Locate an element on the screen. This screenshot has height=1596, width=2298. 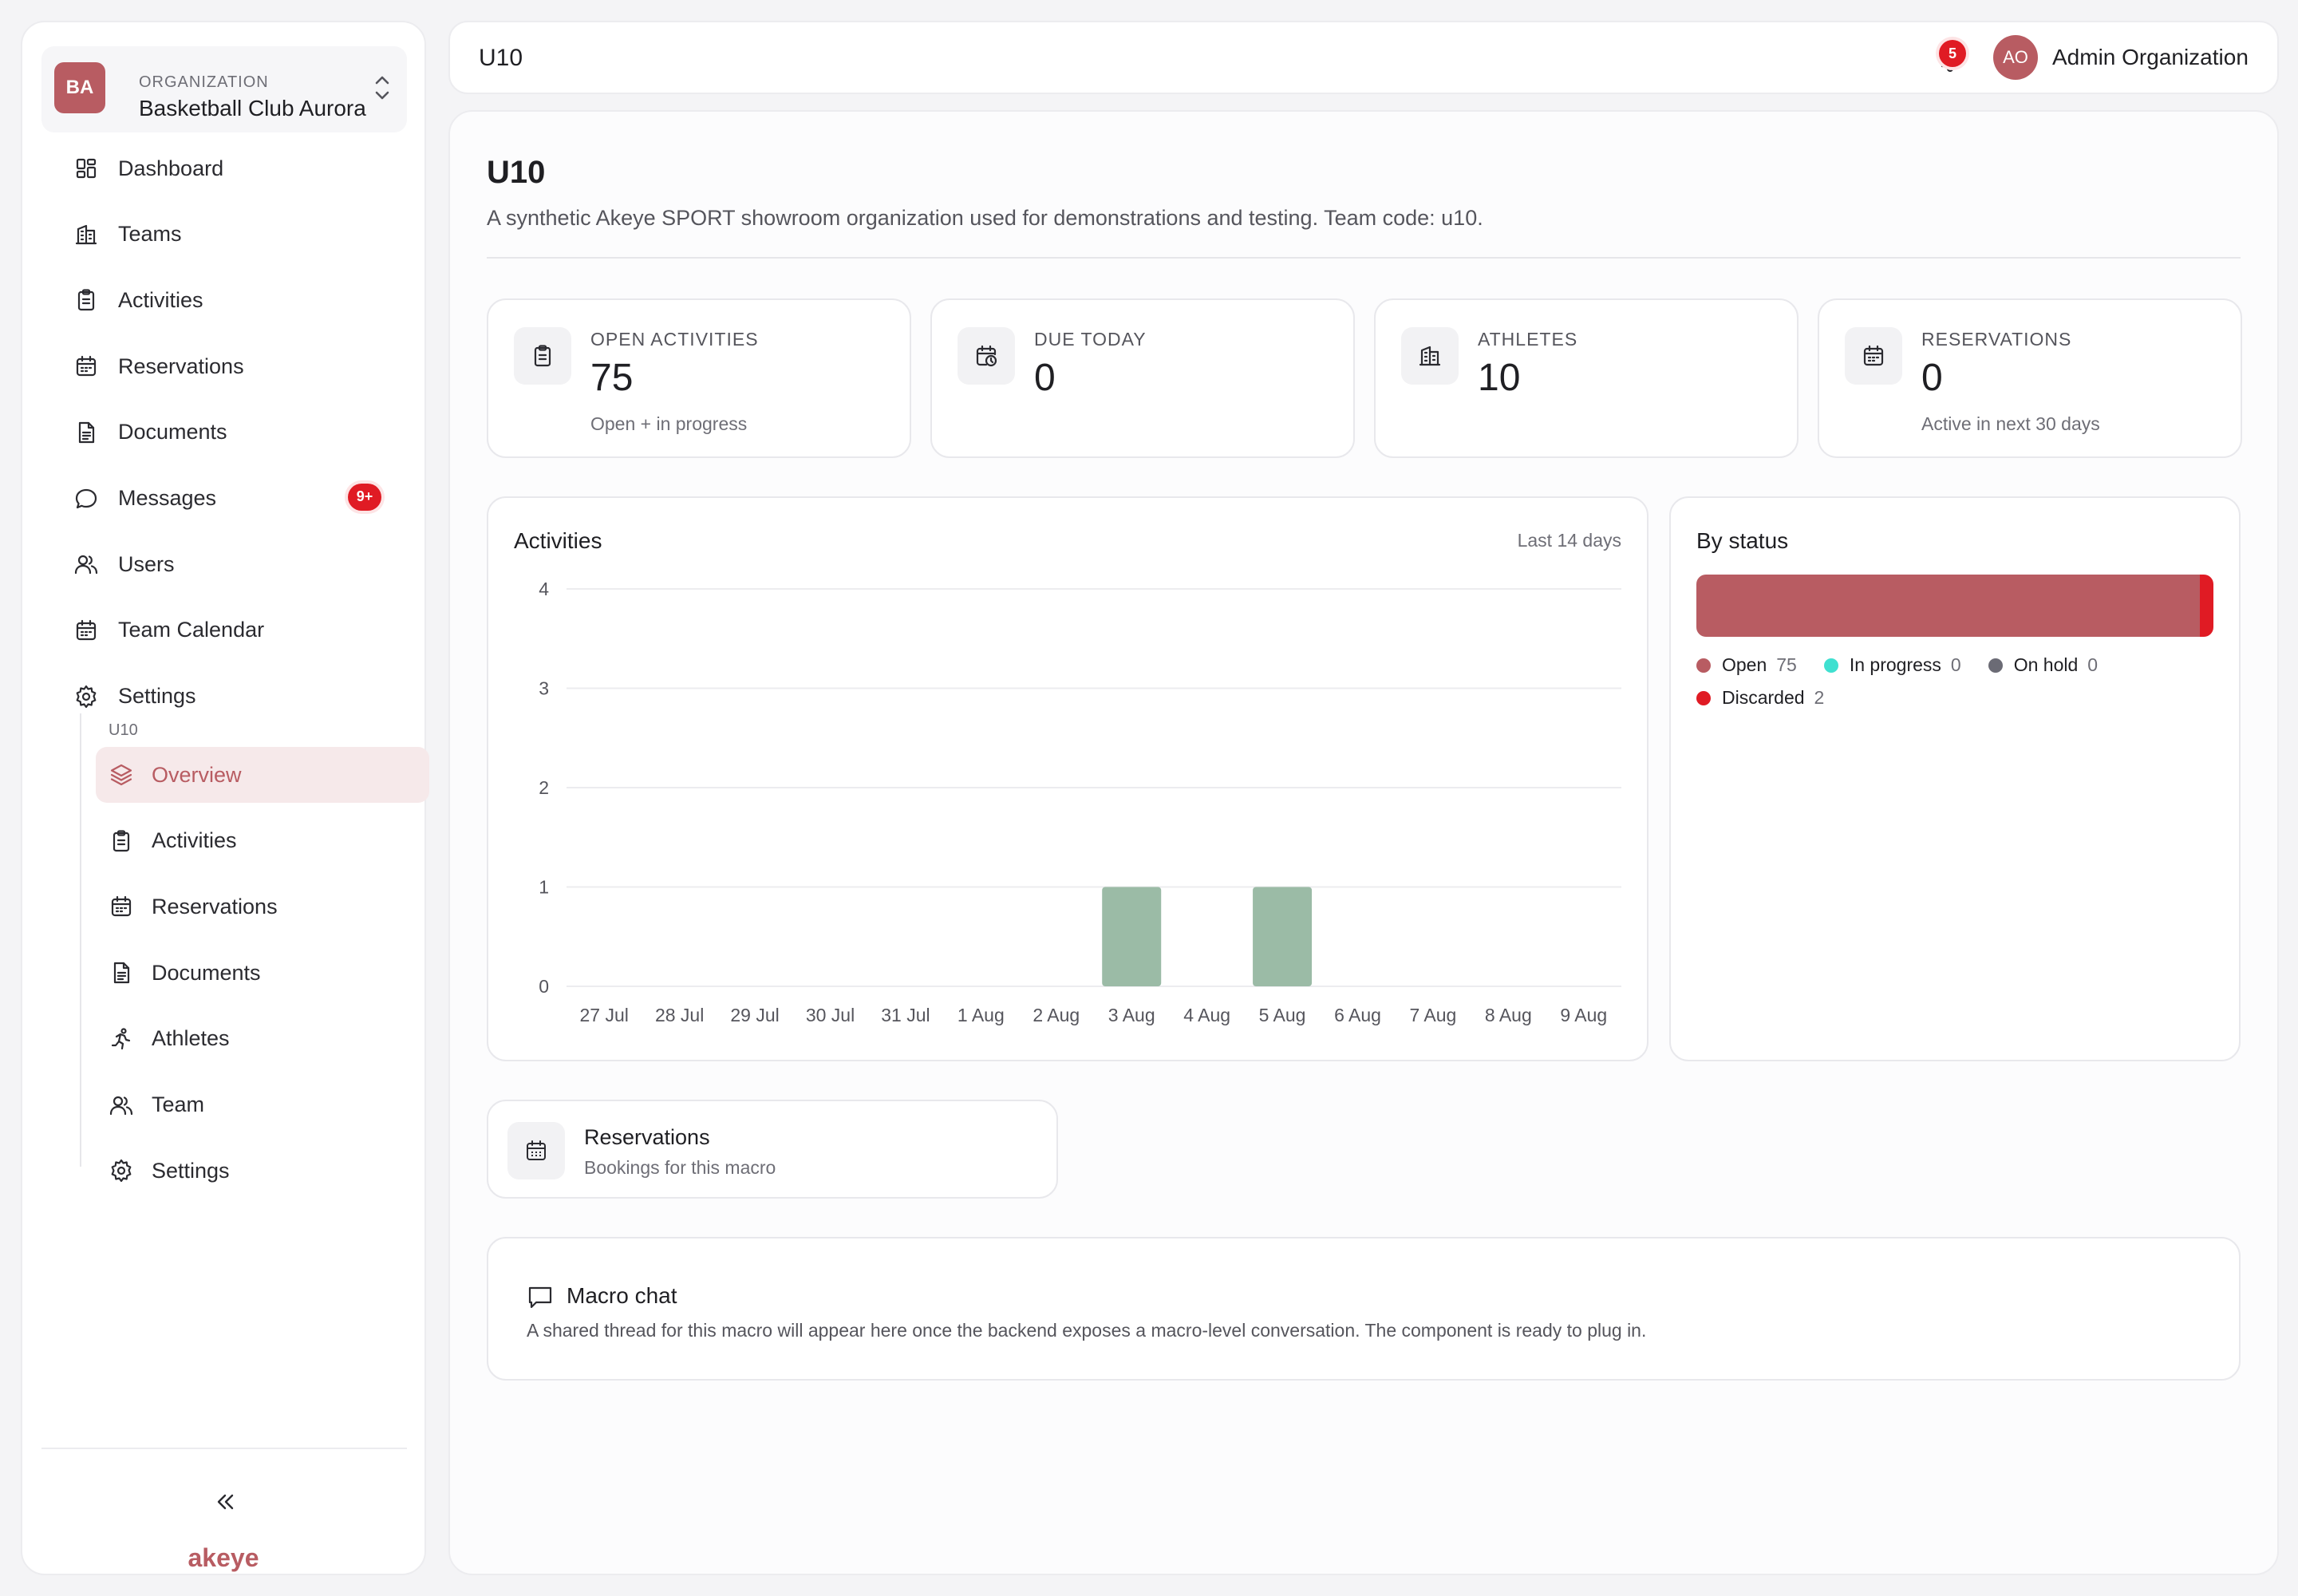
bar-3-aug is located at coordinates (1132, 937).